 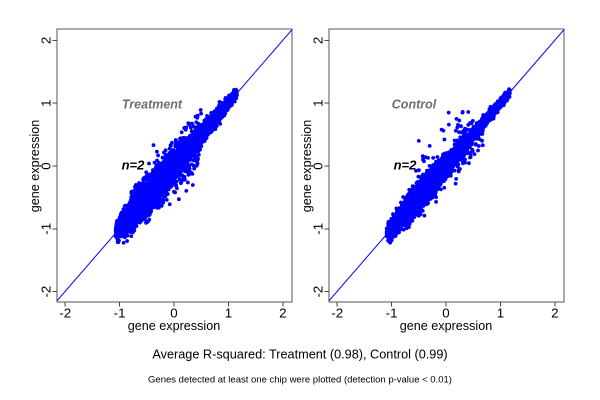 I want to click on svg-text: Treatment, so click(x=152, y=105).